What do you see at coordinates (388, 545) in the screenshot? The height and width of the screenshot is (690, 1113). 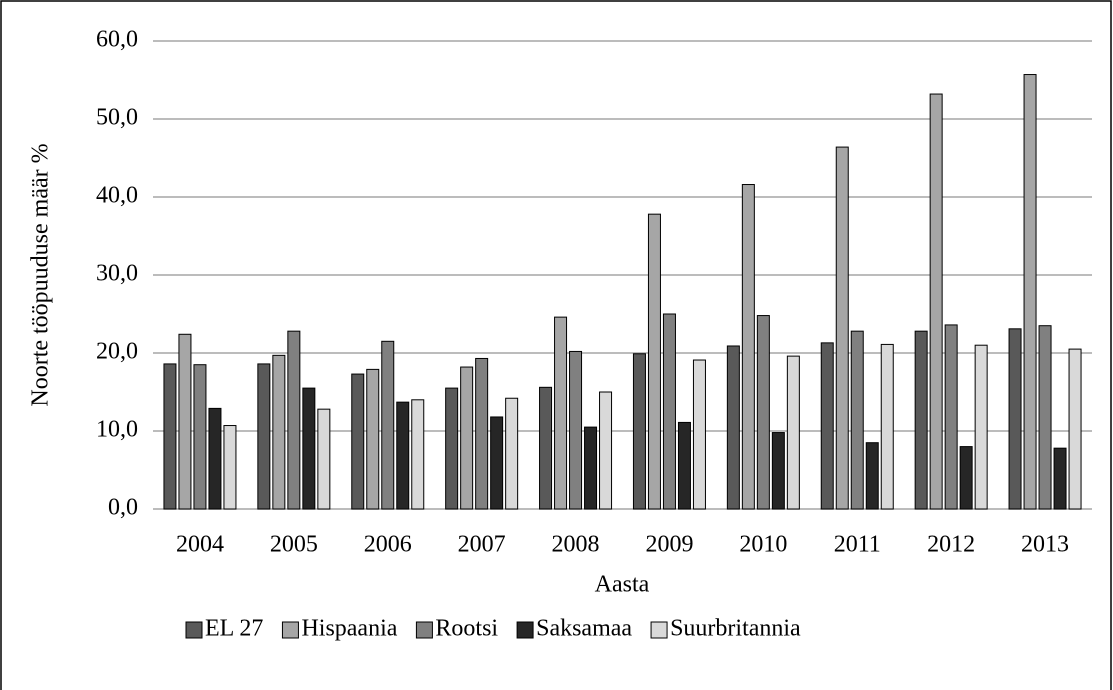 I see `x-tick-label: 2006` at bounding box center [388, 545].